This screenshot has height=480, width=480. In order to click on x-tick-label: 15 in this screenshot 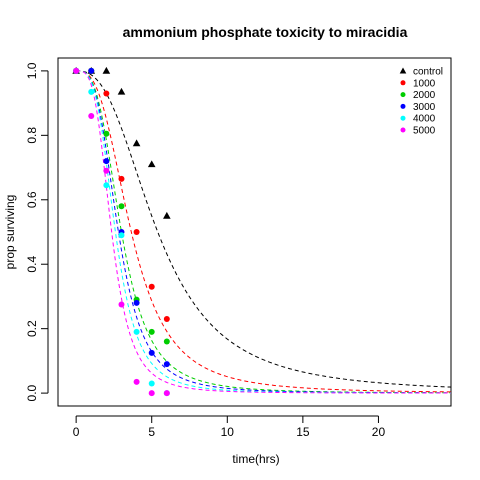, I will do `click(303, 432)`.